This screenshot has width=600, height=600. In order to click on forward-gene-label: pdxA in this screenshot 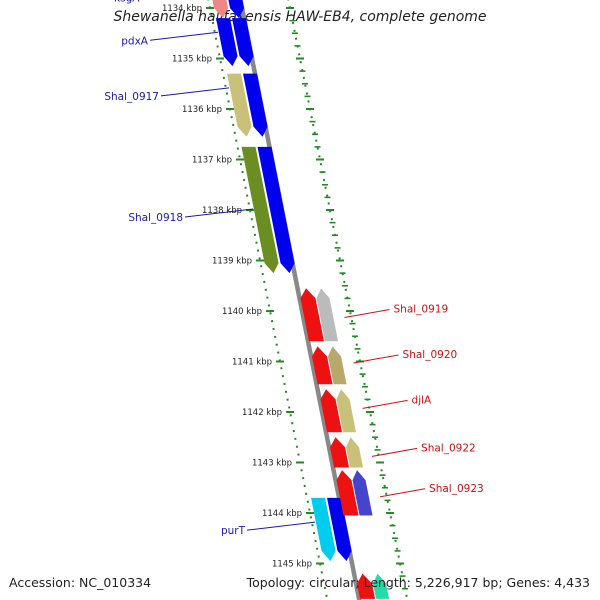, I will do `click(135, 41)`.